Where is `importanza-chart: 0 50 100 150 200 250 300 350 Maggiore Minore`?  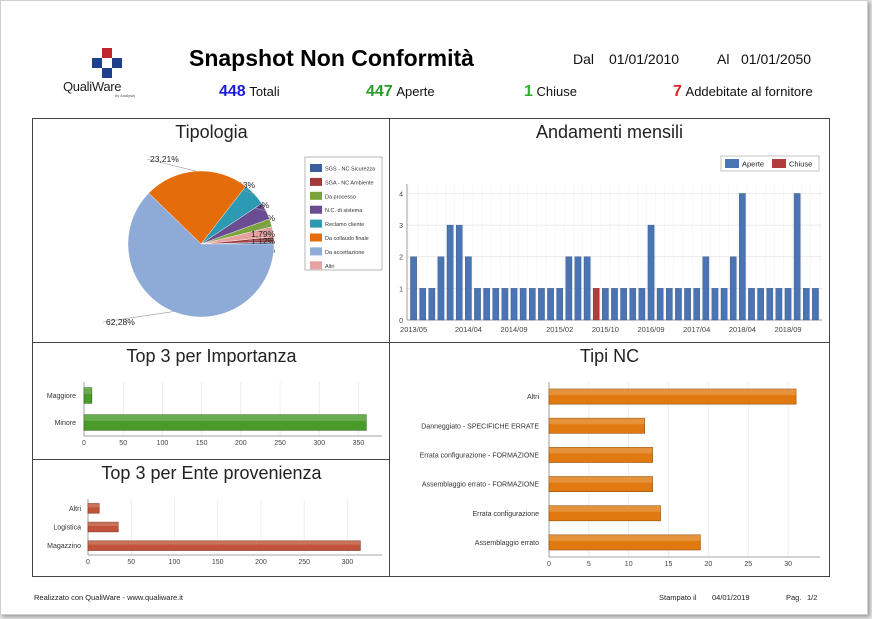 importanza-chart: 0 50 100 150 200 250 300 350 Maggiore Minore is located at coordinates (214, 414).